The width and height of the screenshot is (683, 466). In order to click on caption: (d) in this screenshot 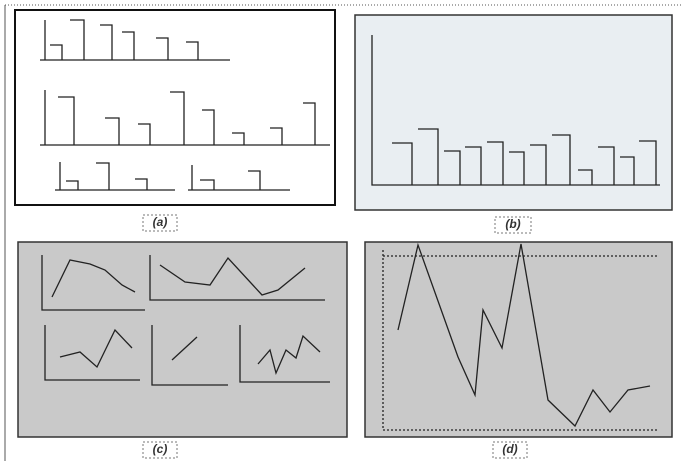, I will do `click(509, 449)`.